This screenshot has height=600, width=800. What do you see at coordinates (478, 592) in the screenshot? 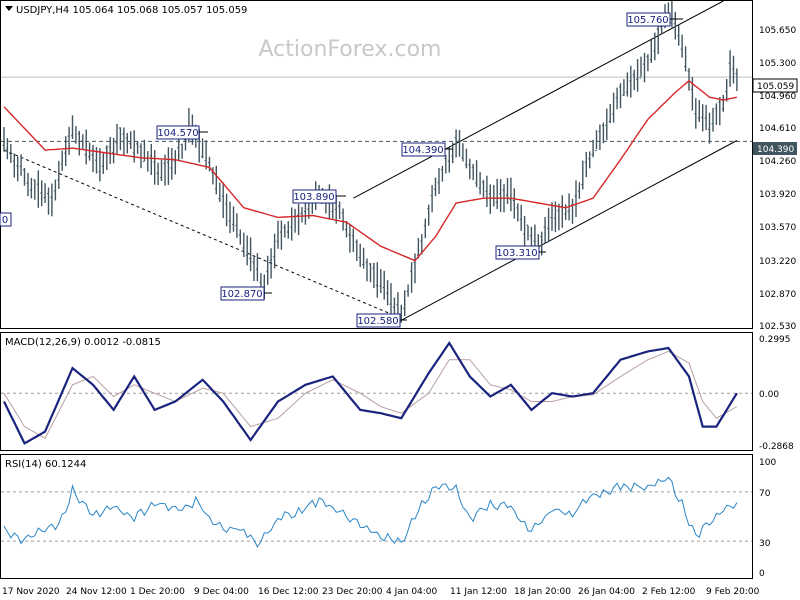
I see `x-tick: 11 Jan 12:00` at bounding box center [478, 592].